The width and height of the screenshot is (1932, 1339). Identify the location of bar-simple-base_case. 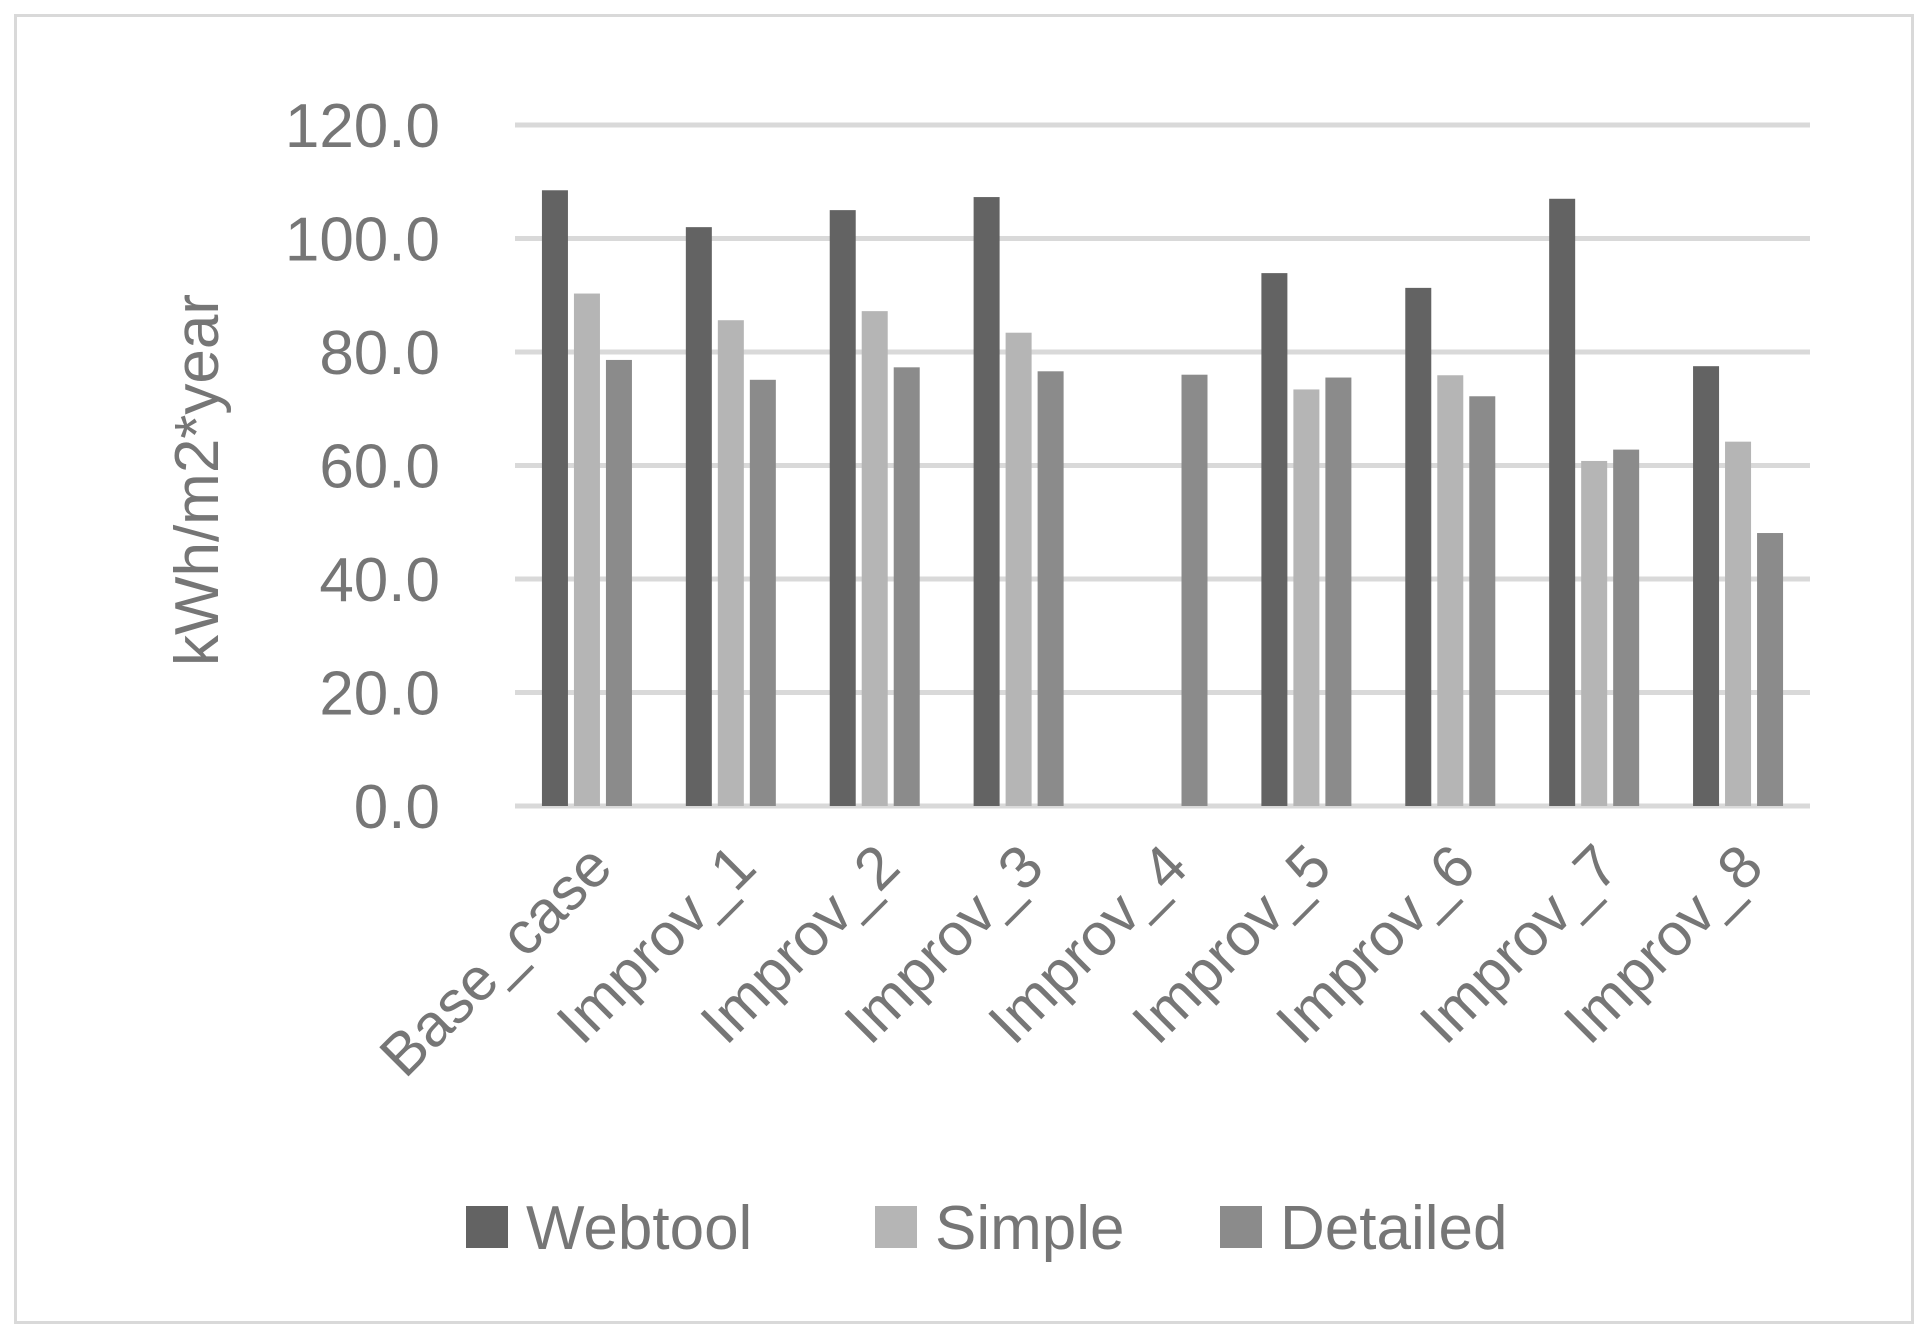
(586, 549).